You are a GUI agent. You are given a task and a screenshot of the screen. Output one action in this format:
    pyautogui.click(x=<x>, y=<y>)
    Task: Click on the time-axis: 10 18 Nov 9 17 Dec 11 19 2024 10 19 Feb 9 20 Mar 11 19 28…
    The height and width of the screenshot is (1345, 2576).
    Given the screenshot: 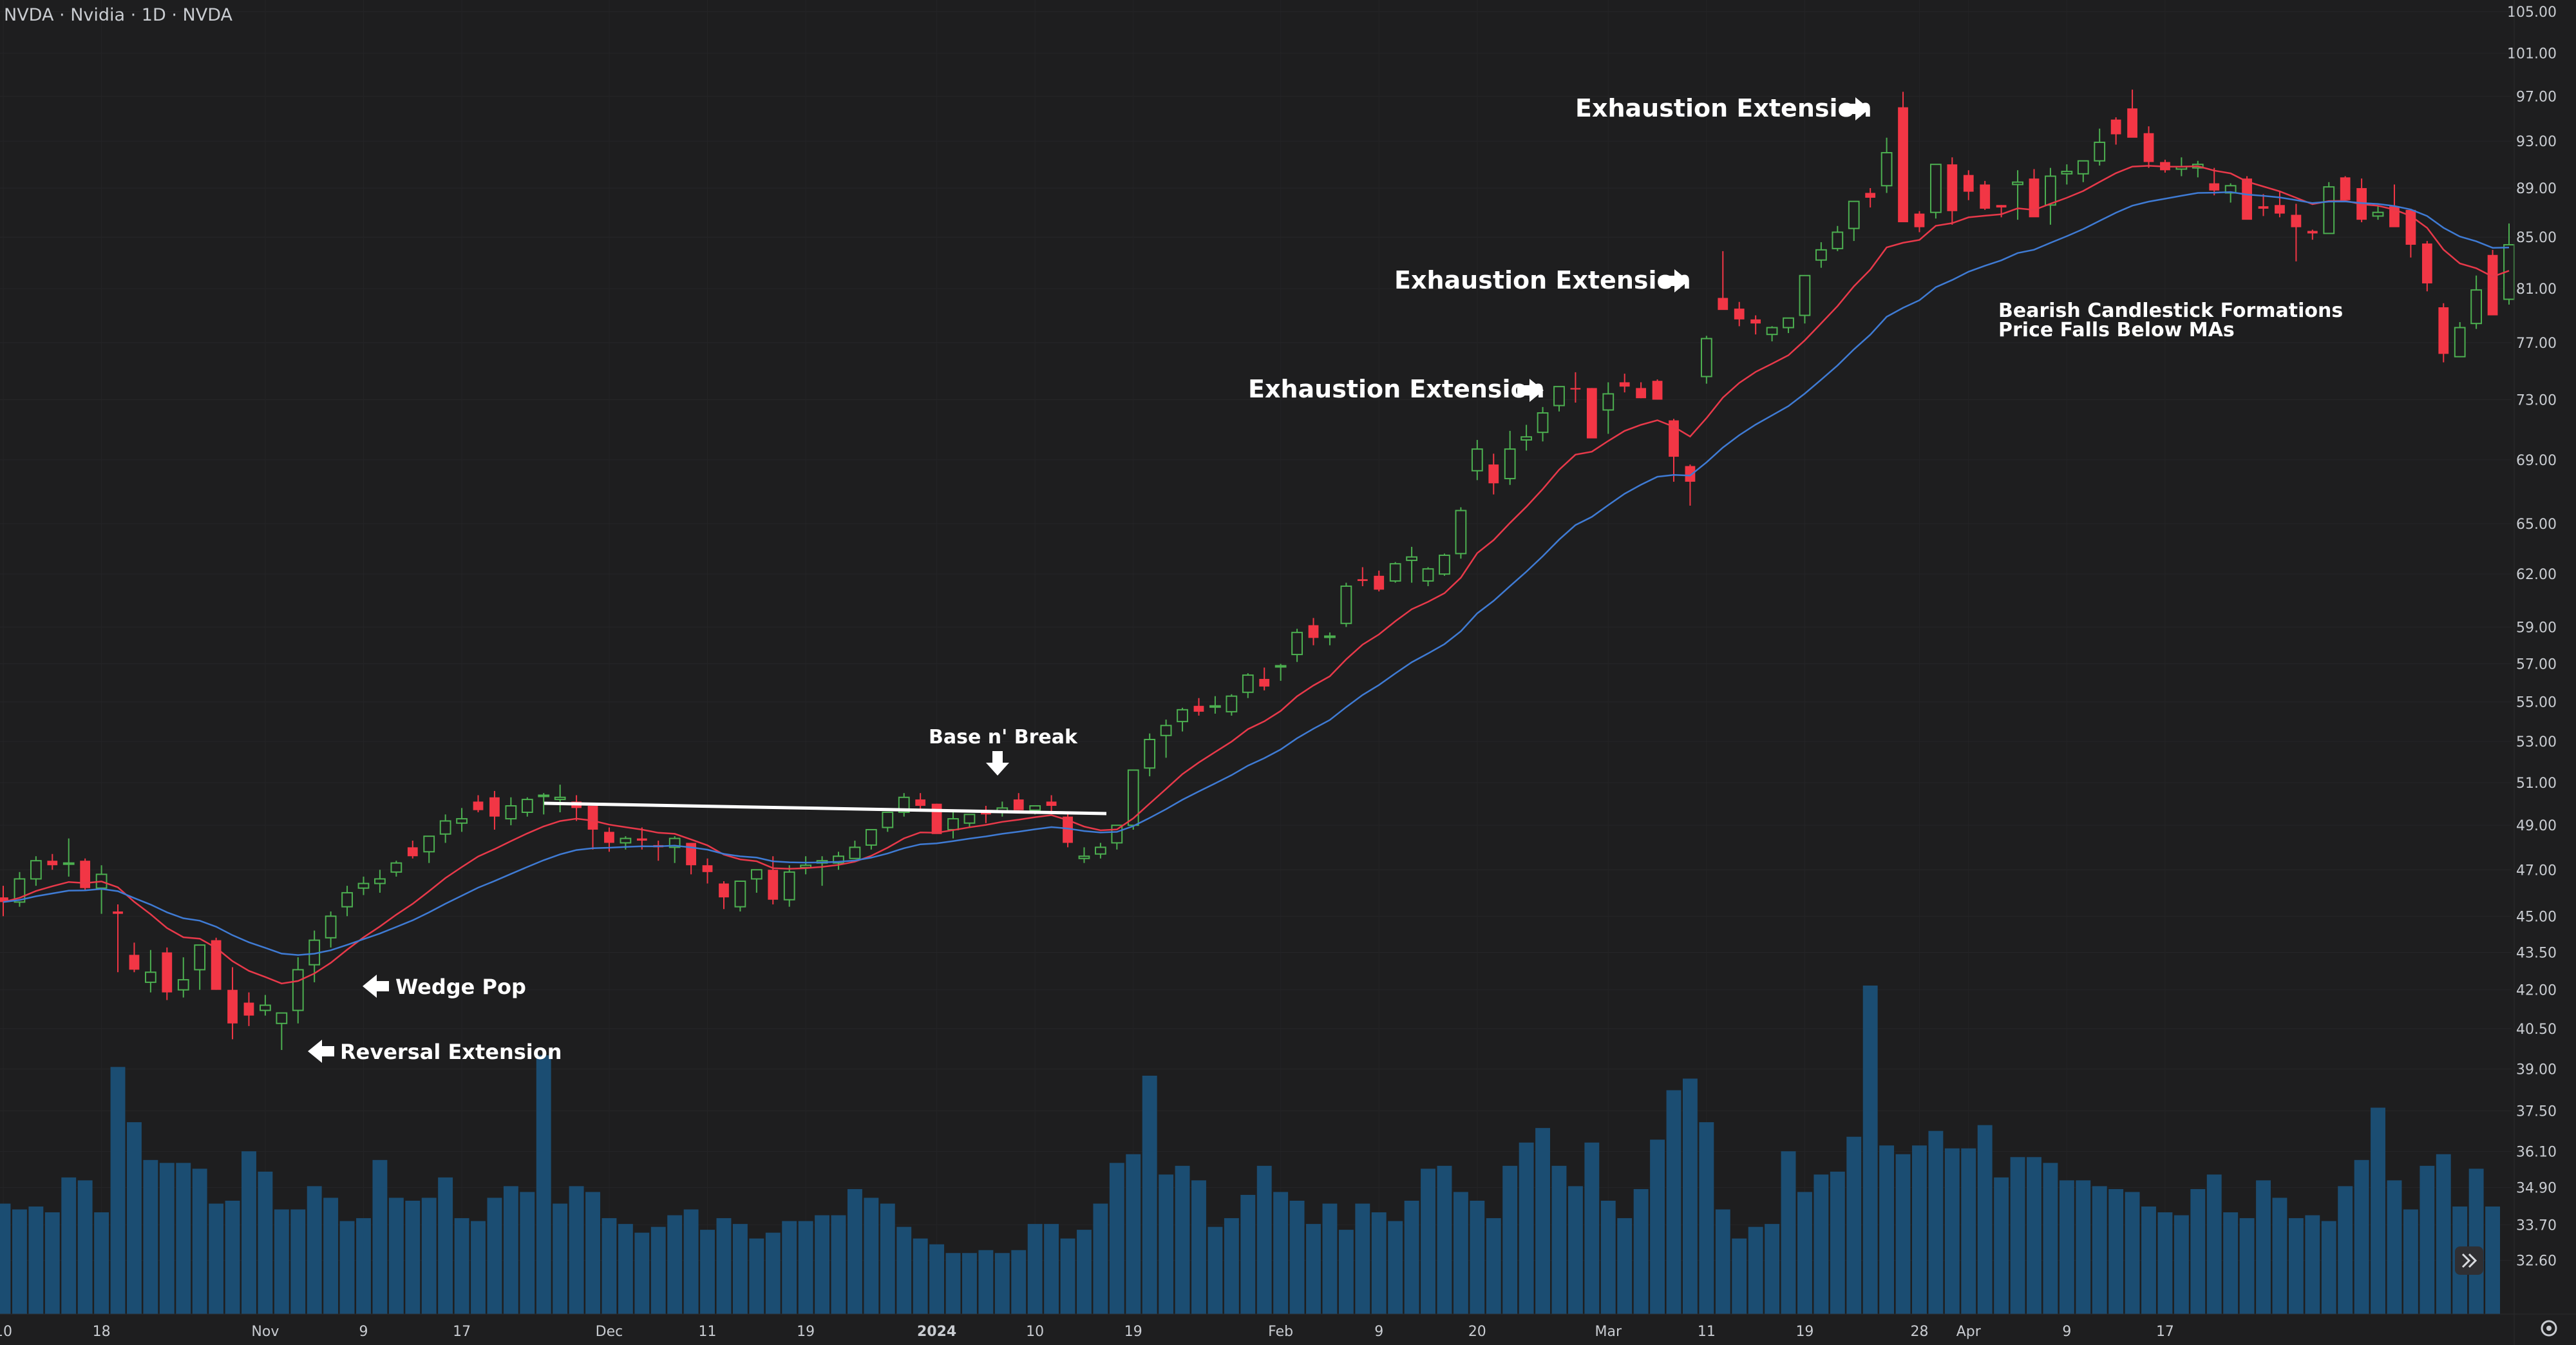 What is the action you would take?
    pyautogui.click(x=1288, y=1327)
    